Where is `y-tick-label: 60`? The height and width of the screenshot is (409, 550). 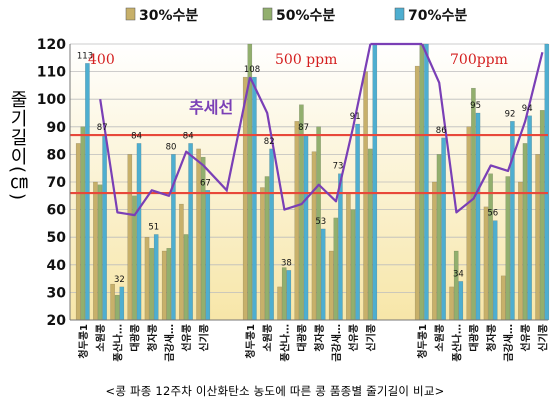
y-tick-label: 60 is located at coordinates (57, 211).